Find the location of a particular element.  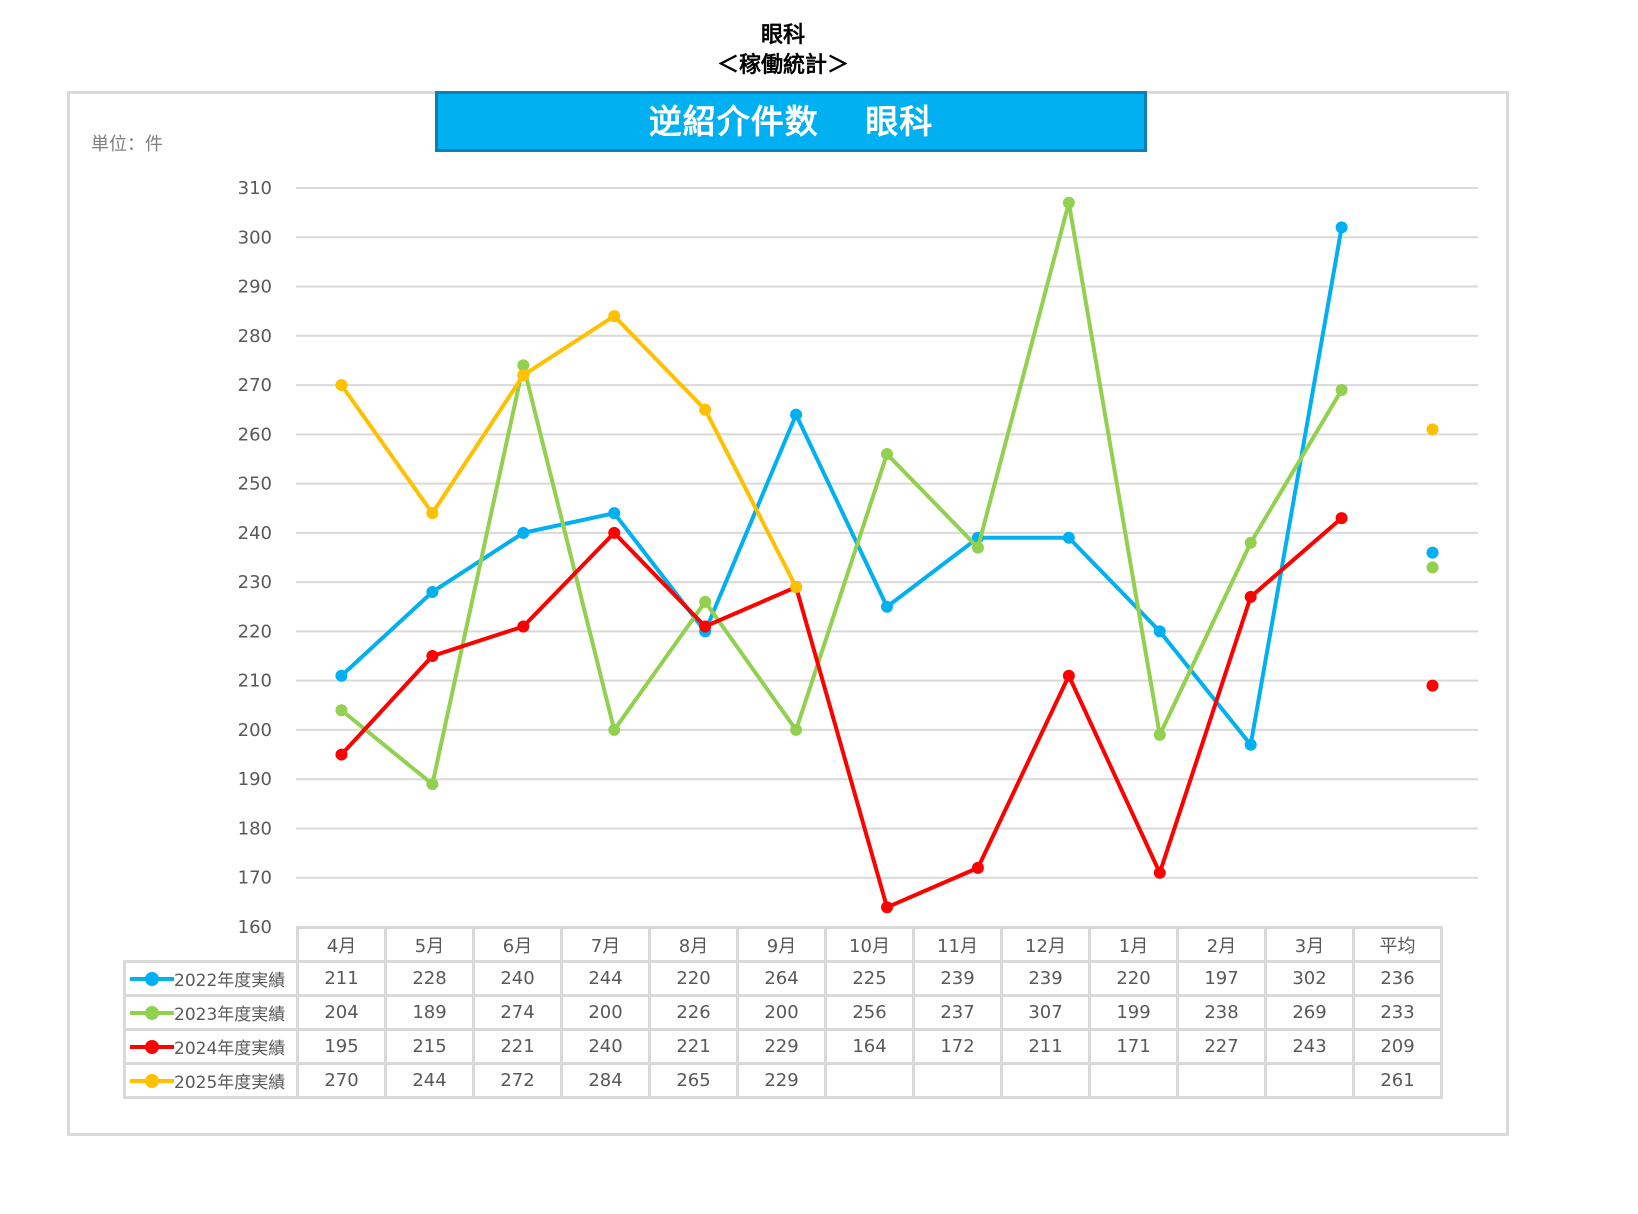

column-header: 10月 is located at coordinates (869, 944).